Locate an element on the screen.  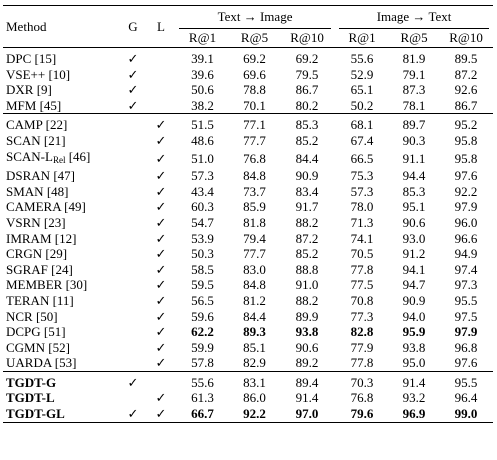
global-check-cell: ✓ is located at coordinates (133, 106).